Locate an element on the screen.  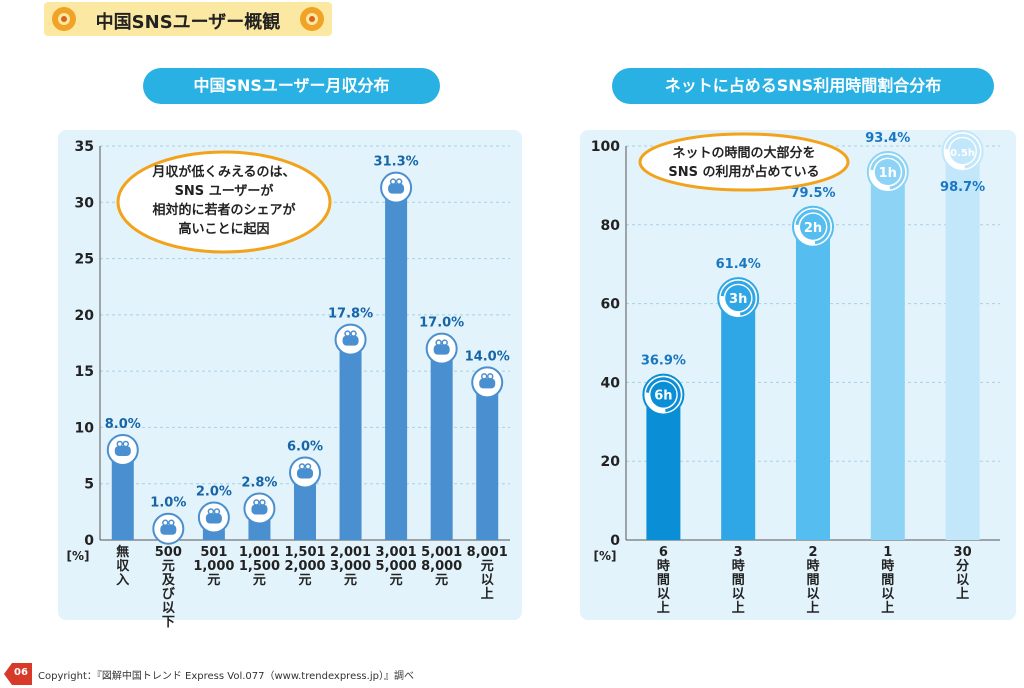
x-tick-label: 1,501 is located at coordinates (304, 552).